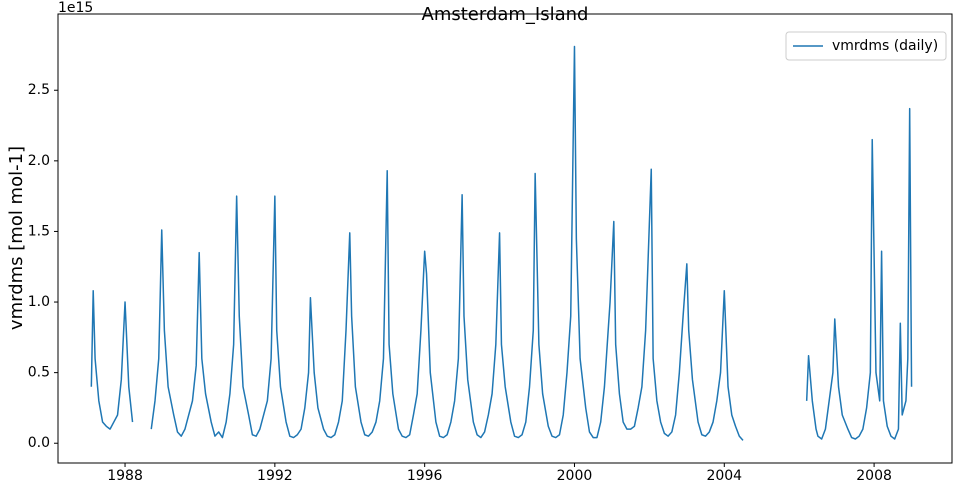  What do you see at coordinates (275, 476) in the screenshot?
I see `x-tick-label: 1992` at bounding box center [275, 476].